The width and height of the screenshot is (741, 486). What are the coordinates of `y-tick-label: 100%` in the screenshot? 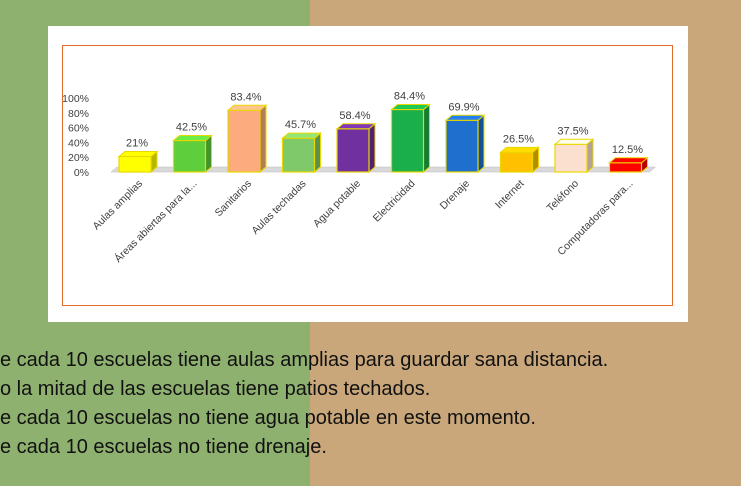 It's located at (75, 99).